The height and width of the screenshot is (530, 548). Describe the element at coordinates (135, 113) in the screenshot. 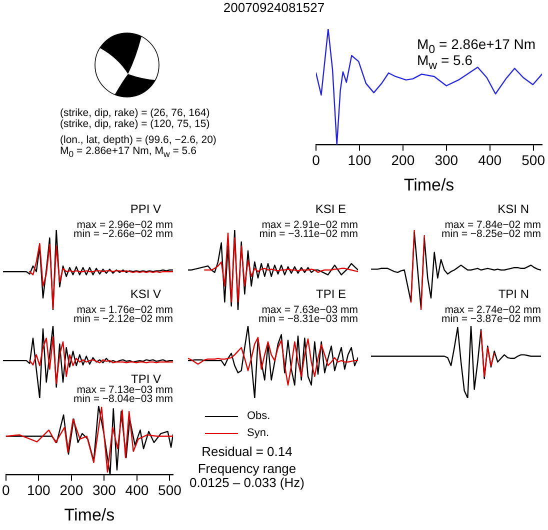

I see `text: (strike, dip, rake) = (26, 76, 164)` at that location.